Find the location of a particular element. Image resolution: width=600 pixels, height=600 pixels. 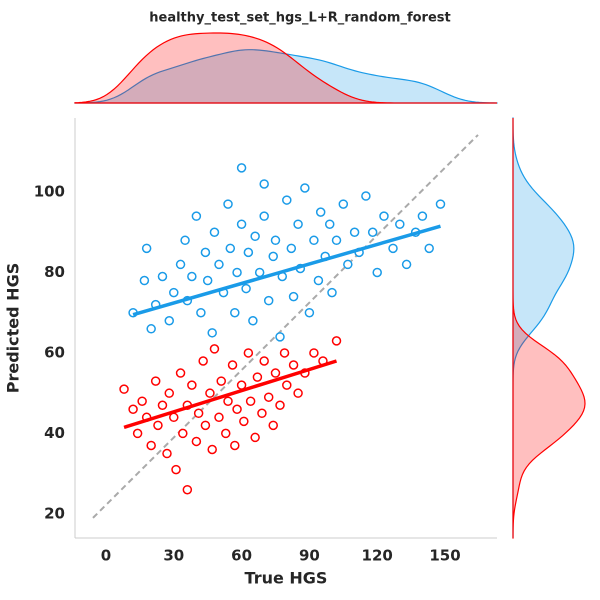

y-tick-label: 20 is located at coordinates (54, 513).